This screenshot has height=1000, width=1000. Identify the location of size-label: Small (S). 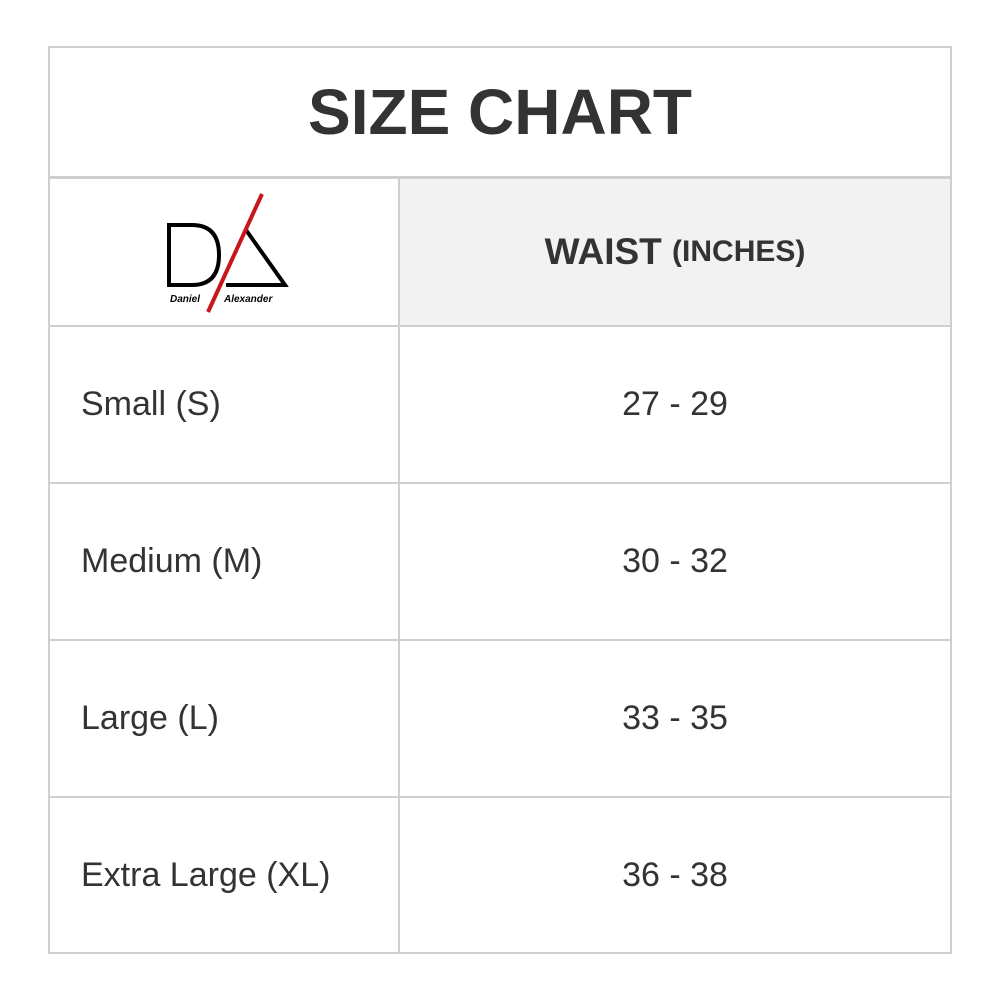
(225, 404).